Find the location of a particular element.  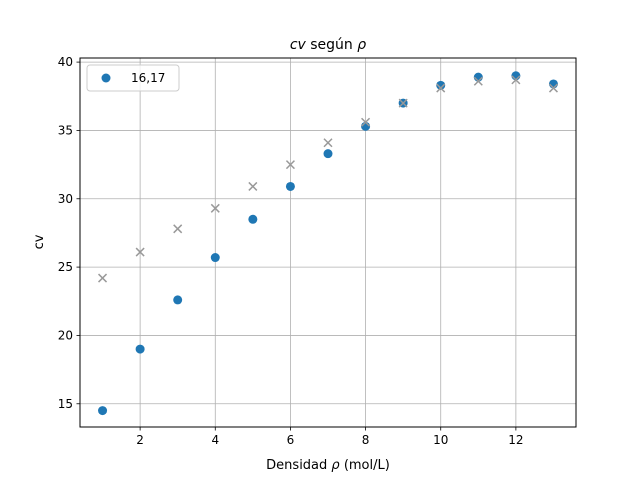

x-axis-label: Densidad ρ (mol/L) is located at coordinates (328, 465).